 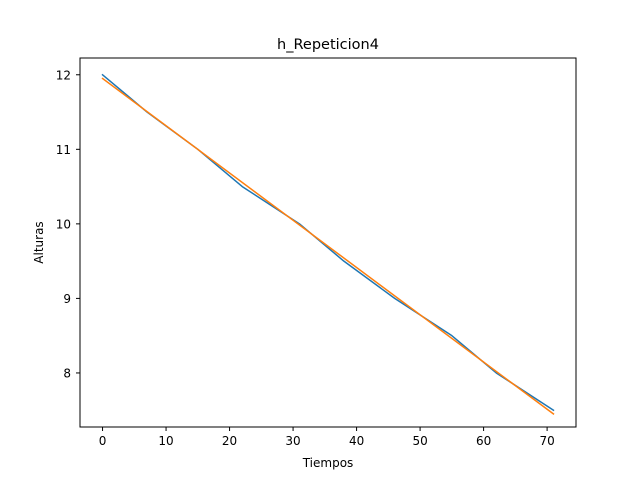 I want to click on x-tick-label: 40, so click(x=356, y=441).